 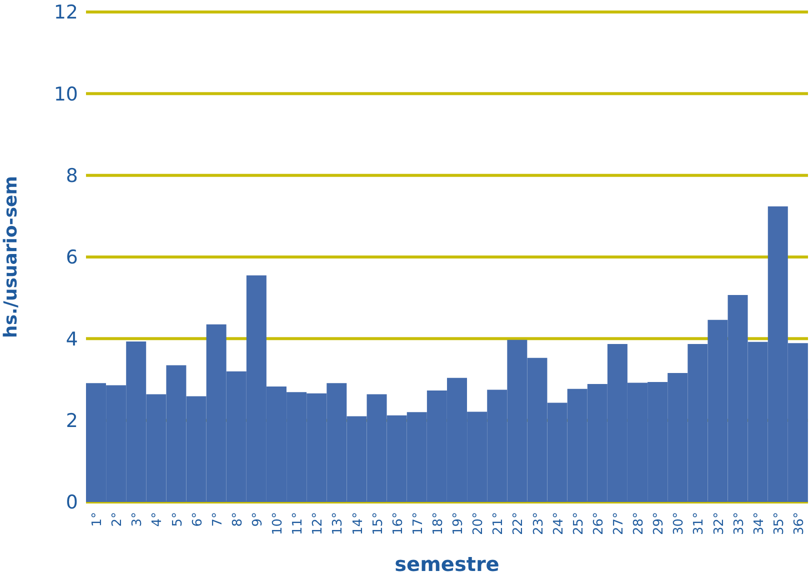 What do you see at coordinates (138, 519) in the screenshot?
I see `x-tick-label: 3°` at bounding box center [138, 519].